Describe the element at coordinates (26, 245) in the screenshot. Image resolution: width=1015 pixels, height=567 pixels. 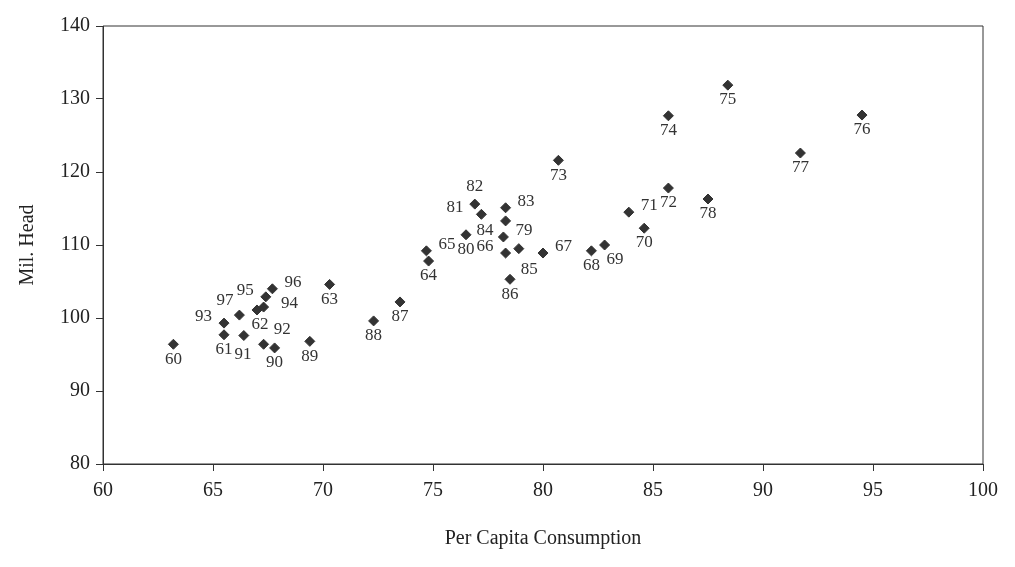
I see `y-axis-title: Mil. Head` at that location.